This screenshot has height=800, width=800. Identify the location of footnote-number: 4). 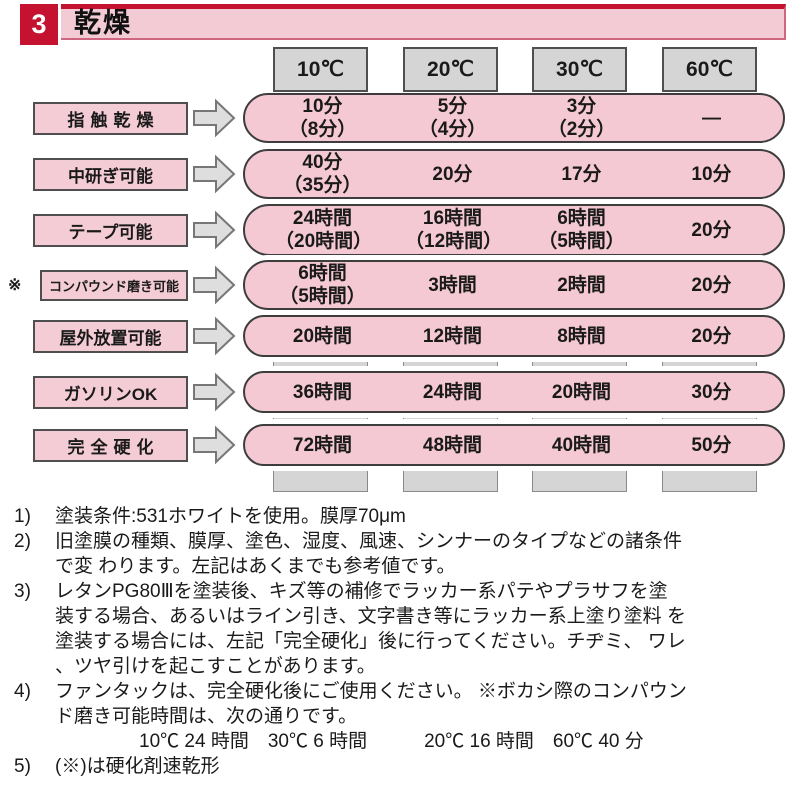
(22, 691).